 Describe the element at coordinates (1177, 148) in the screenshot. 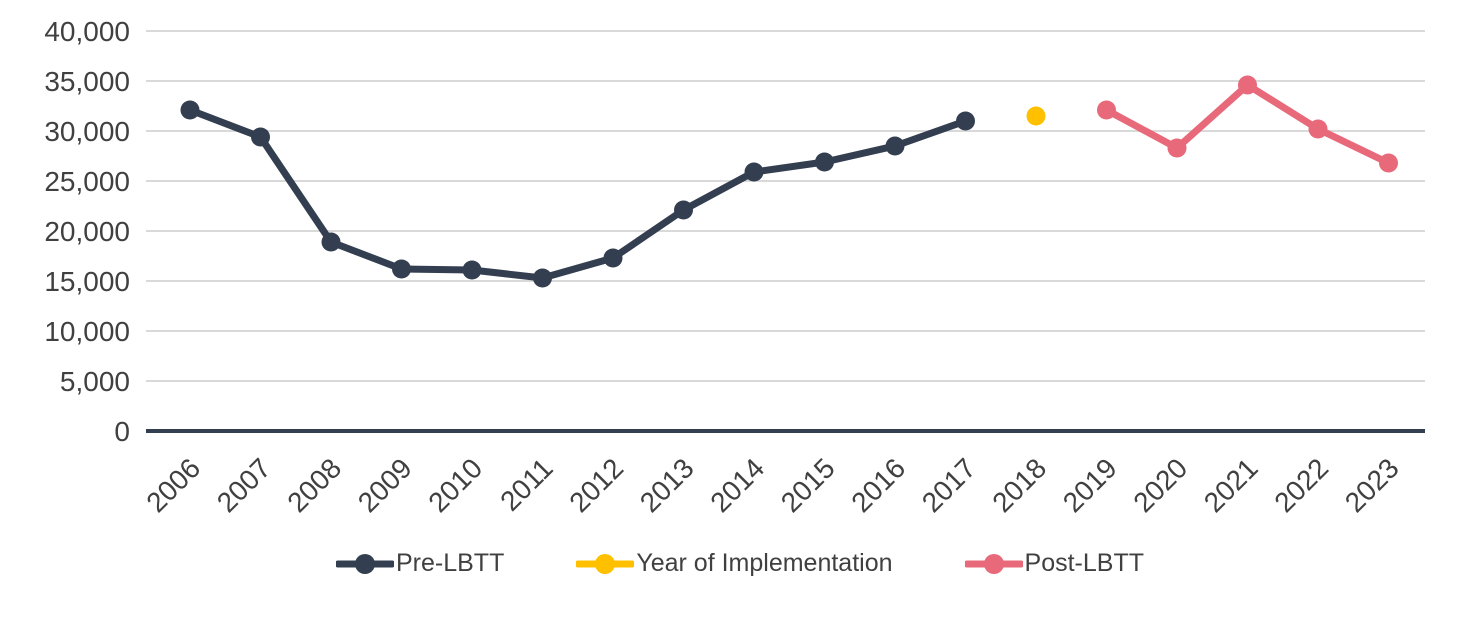

I see `data-point-post-lbtt-2020` at that location.